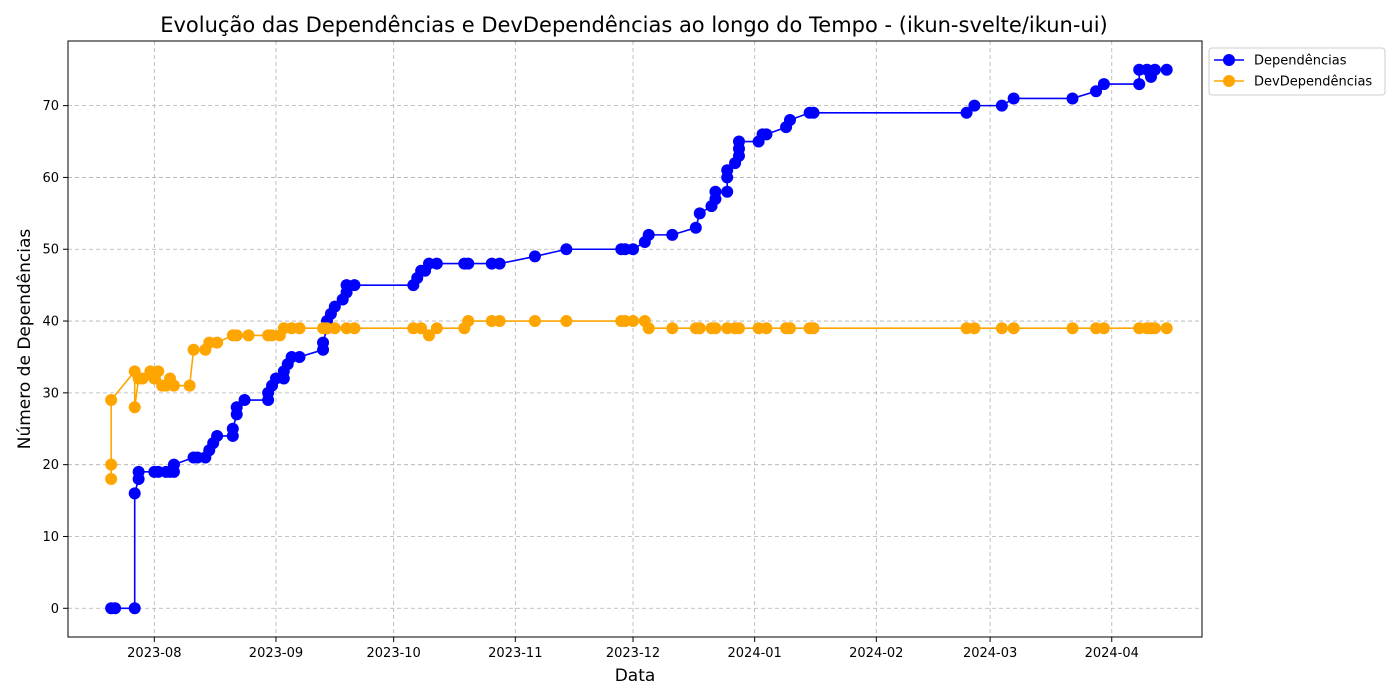 The height and width of the screenshot is (700, 1400). Describe the element at coordinates (50, 465) in the screenshot. I see `y-tick-label: 20` at that location.